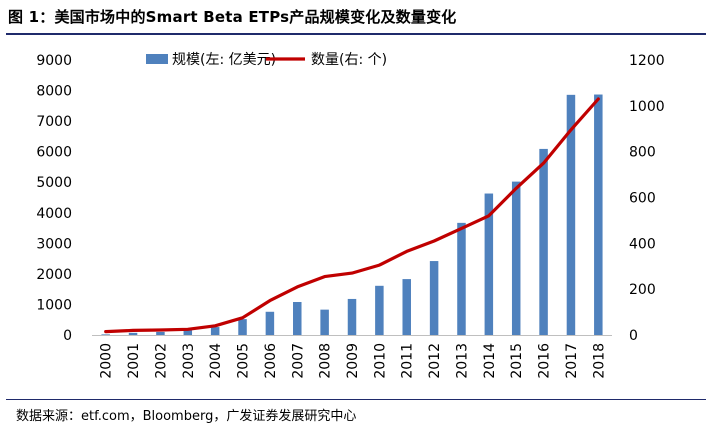 Image resolution: width=714 pixels, height=437 pixels. Describe the element at coordinates (54, 92) in the screenshot. I see `left-axis-tick-label: 8000` at that location.